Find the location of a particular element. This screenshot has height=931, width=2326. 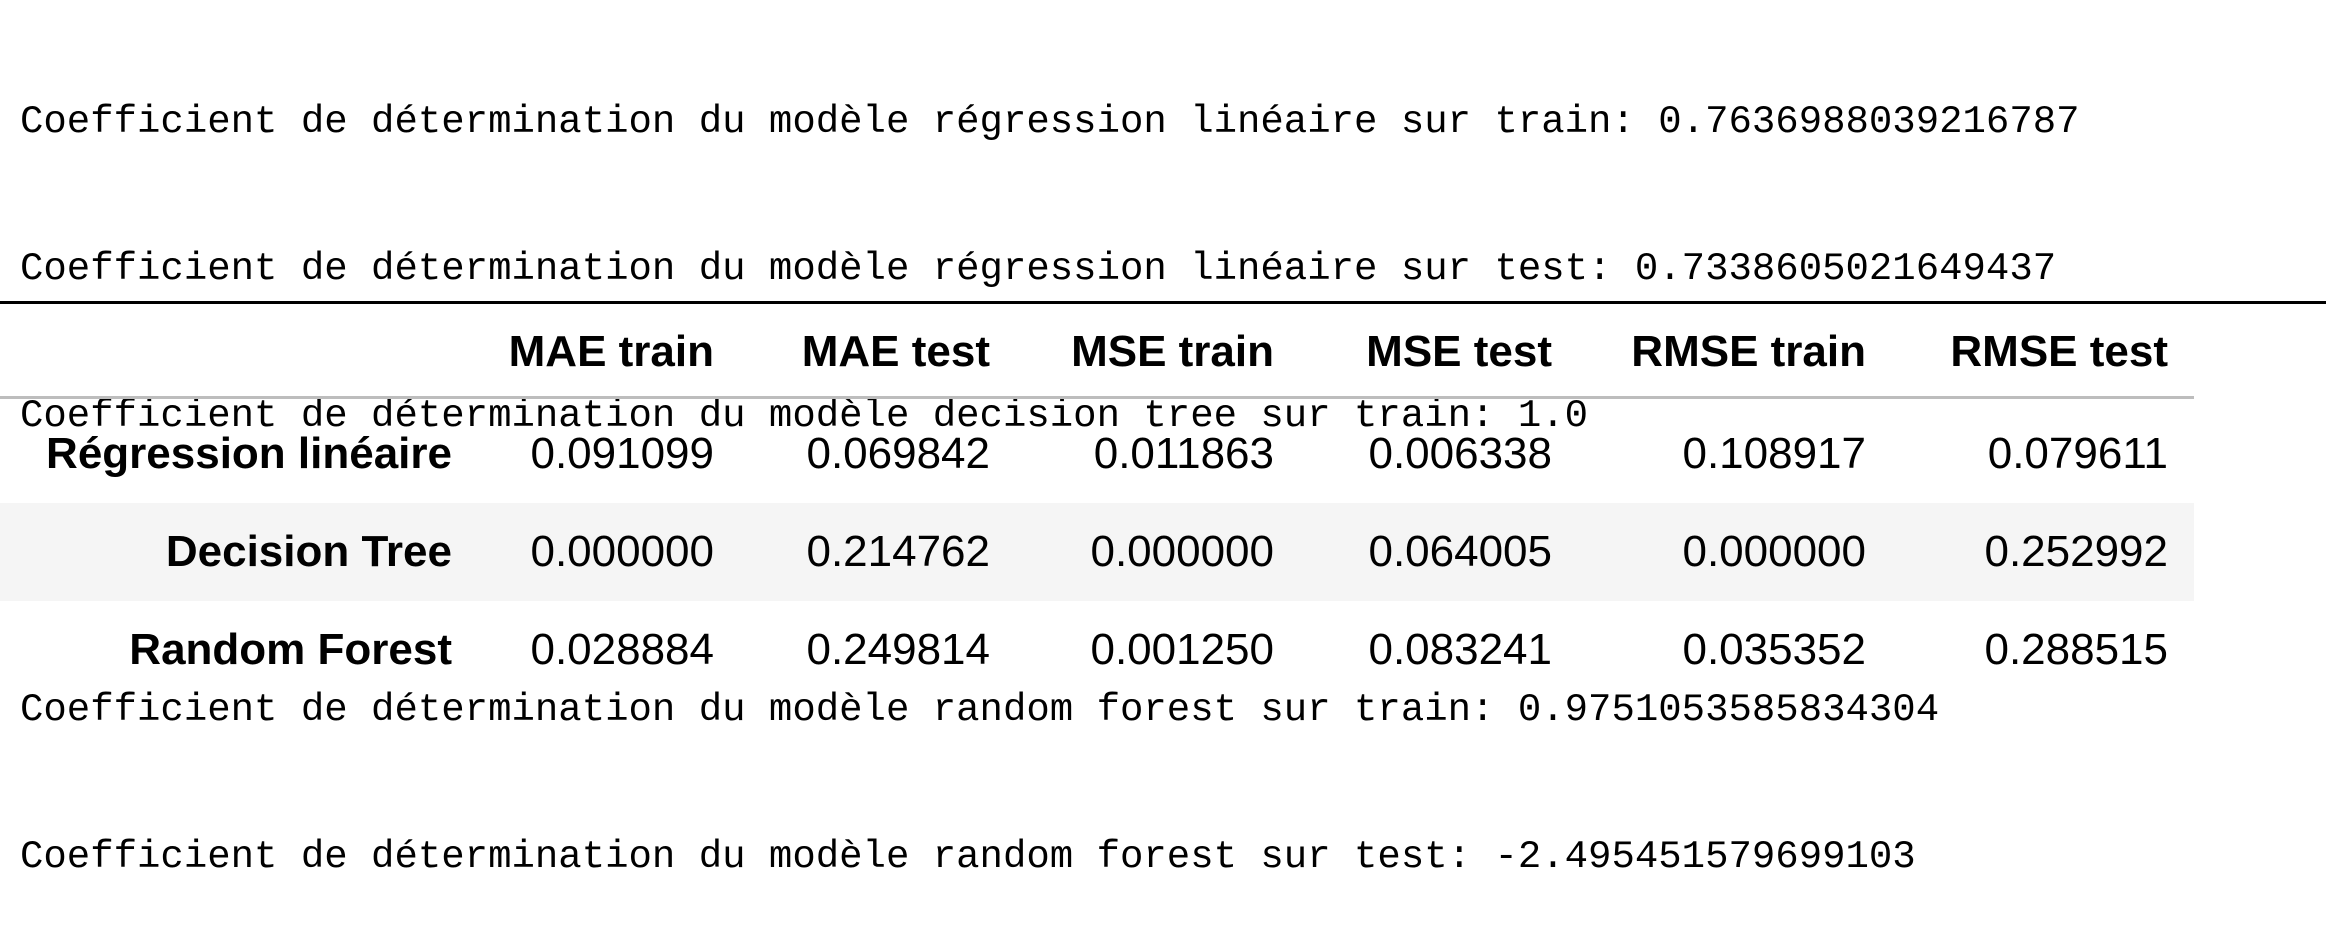

table-cell: 0.108917 is located at coordinates (1774, 453).